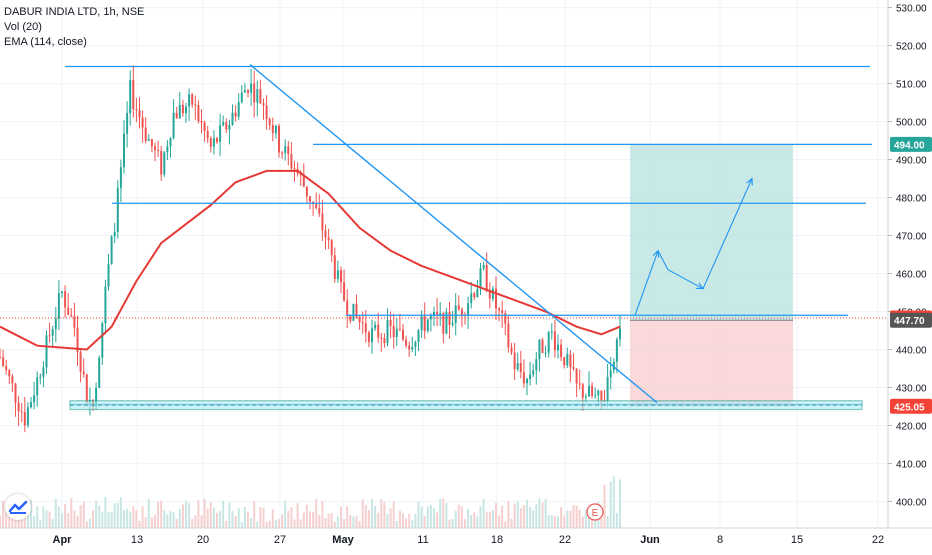  I want to click on tradingview-logo-icon, so click(18, 507).